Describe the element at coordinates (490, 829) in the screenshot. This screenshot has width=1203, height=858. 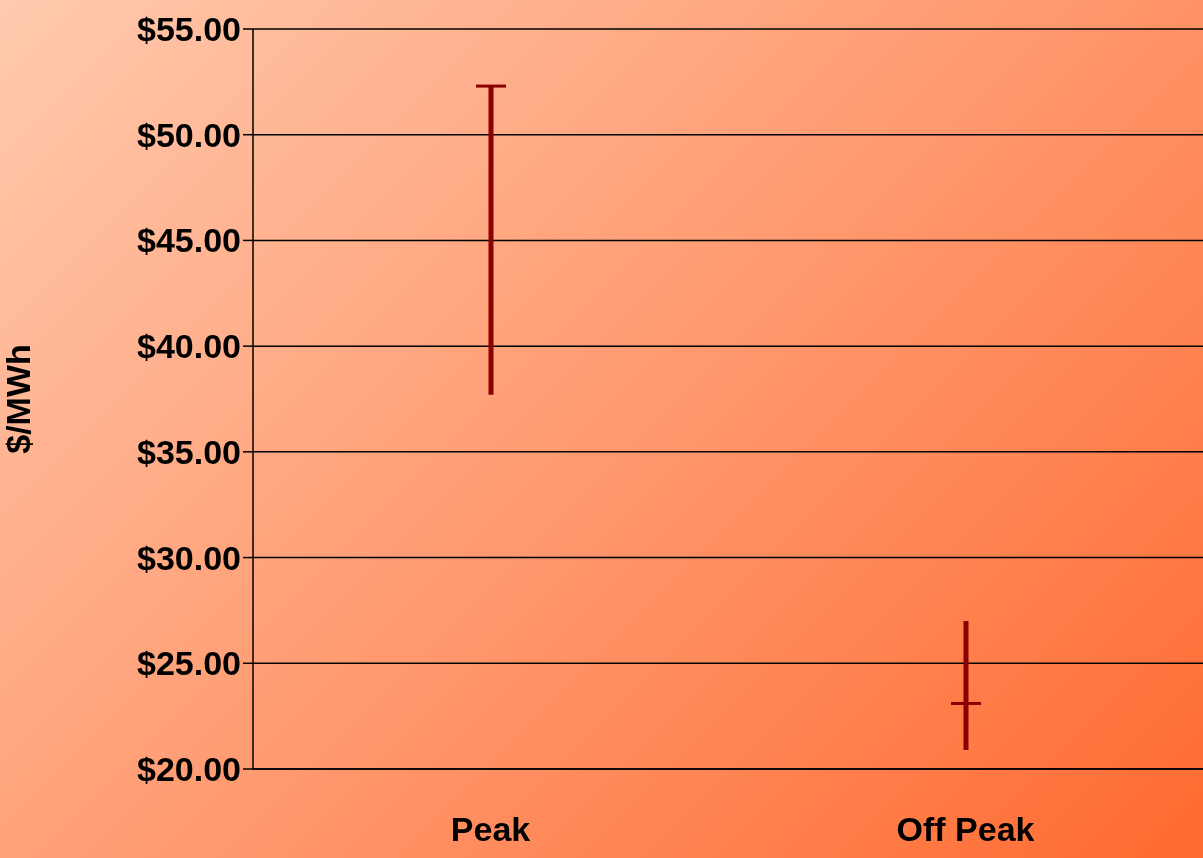
I see `x-tick-label: Peak` at that location.